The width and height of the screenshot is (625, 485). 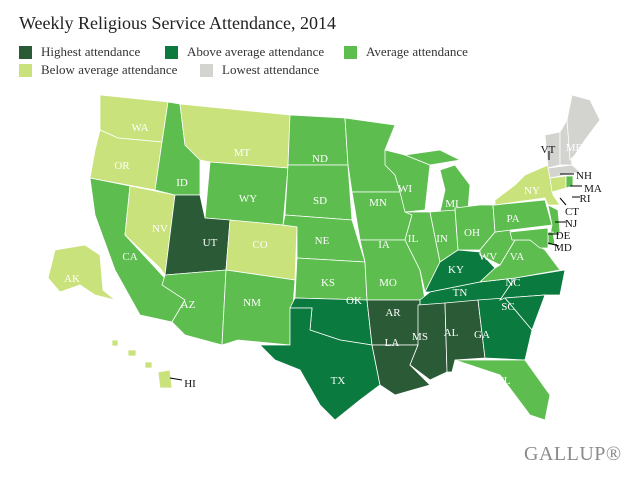 What do you see at coordinates (574, 148) in the screenshot?
I see `state-label-me: ME` at bounding box center [574, 148].